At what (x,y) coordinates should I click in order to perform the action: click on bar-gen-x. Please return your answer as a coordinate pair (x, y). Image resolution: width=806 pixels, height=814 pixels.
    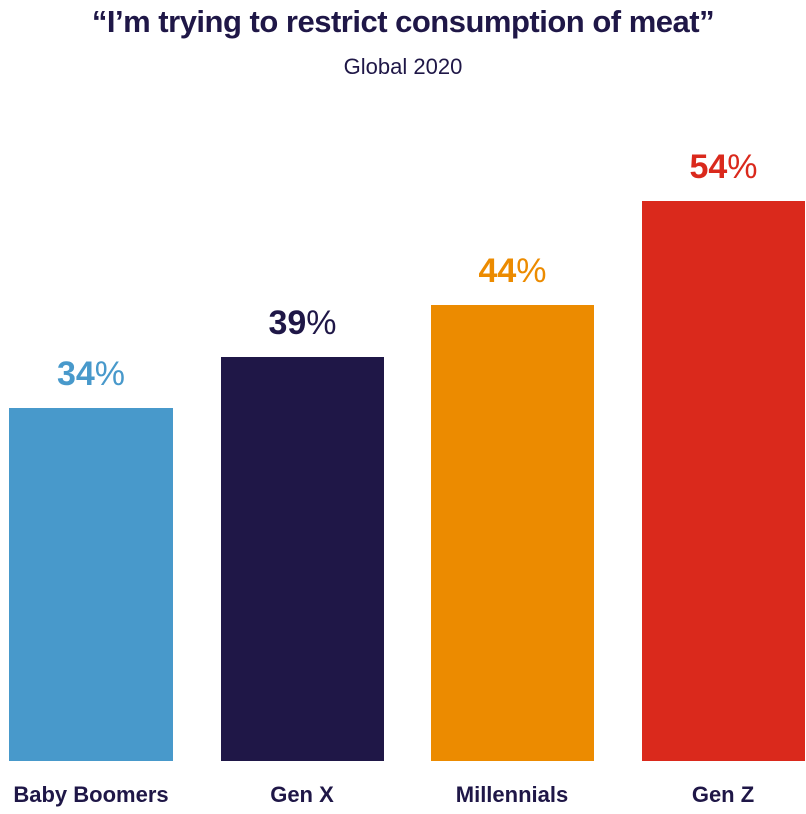
    Looking at the image, I should click on (302, 559).